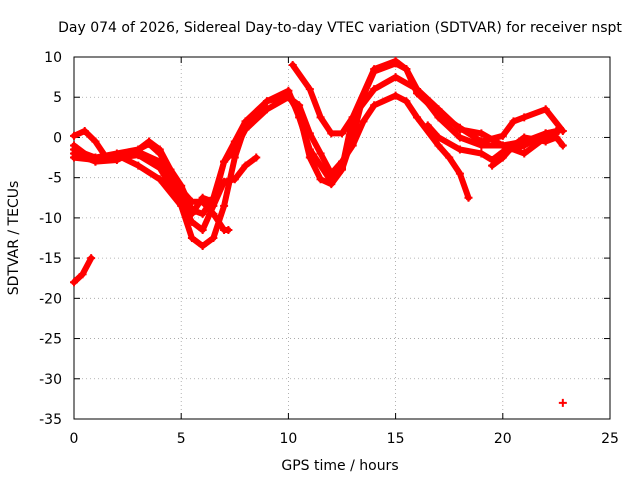 The height and width of the screenshot is (480, 640). I want to click on x-tick-label: 10, so click(288, 439).